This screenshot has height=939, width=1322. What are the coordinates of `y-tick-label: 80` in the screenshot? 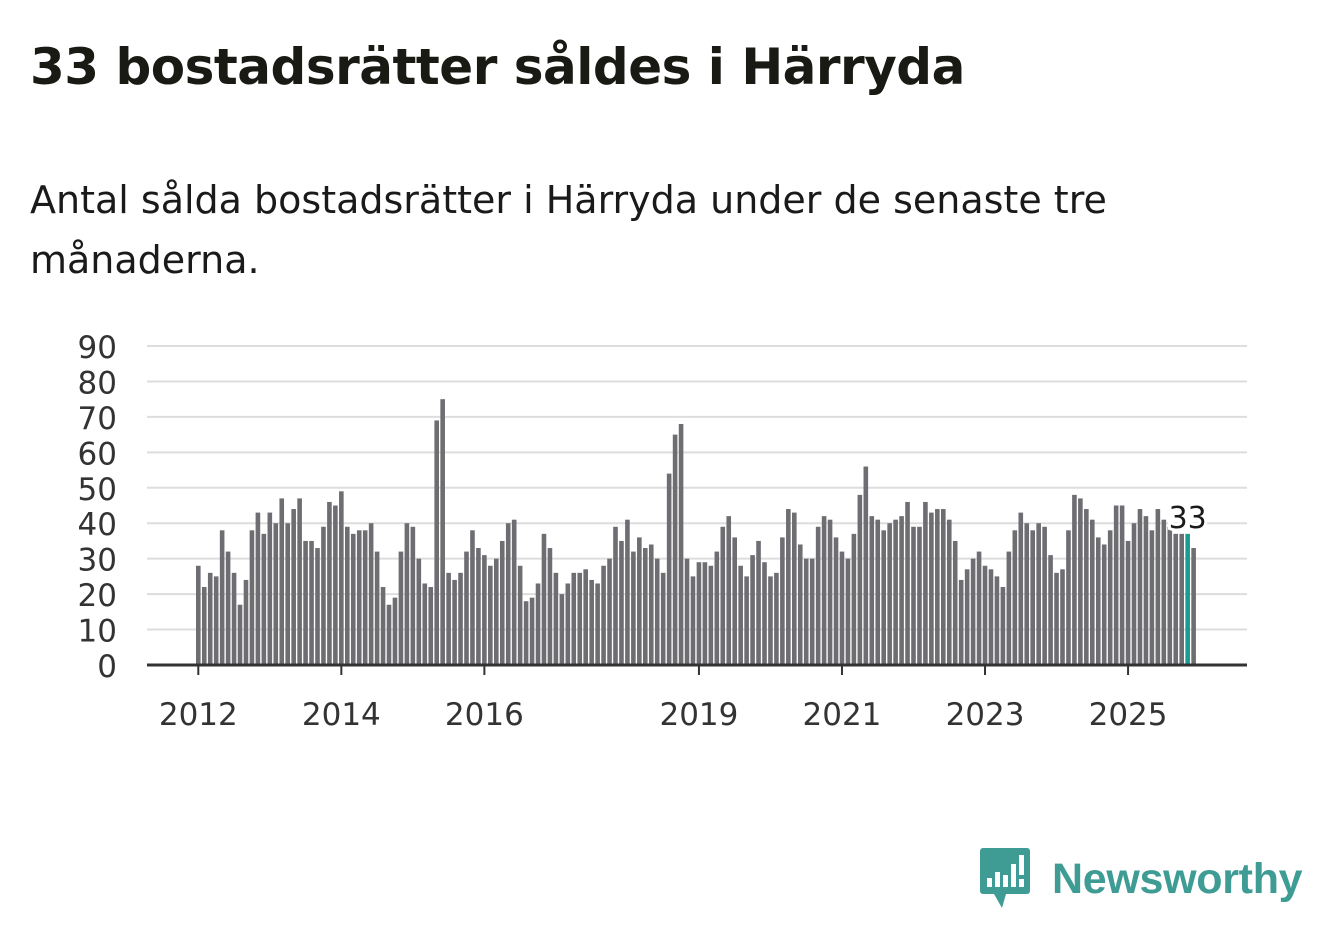 It's located at (97, 383).